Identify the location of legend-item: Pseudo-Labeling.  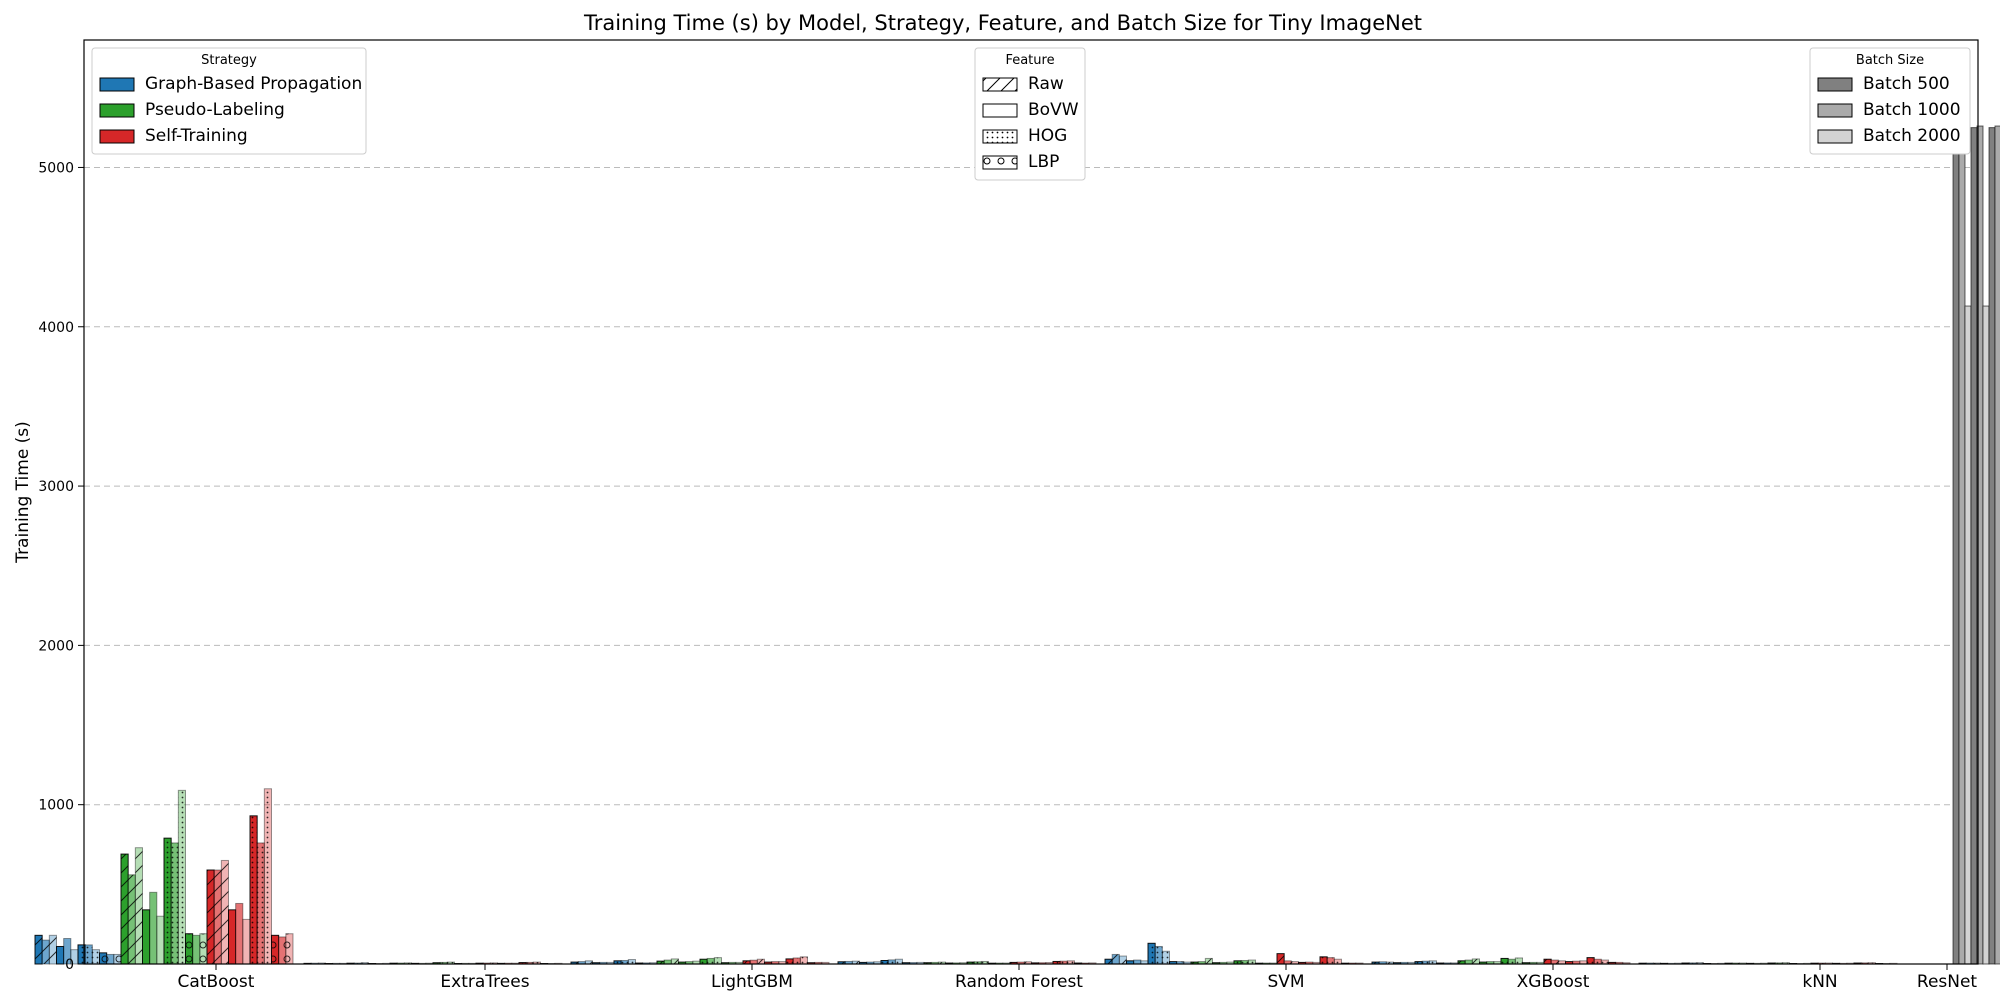
(192, 110).